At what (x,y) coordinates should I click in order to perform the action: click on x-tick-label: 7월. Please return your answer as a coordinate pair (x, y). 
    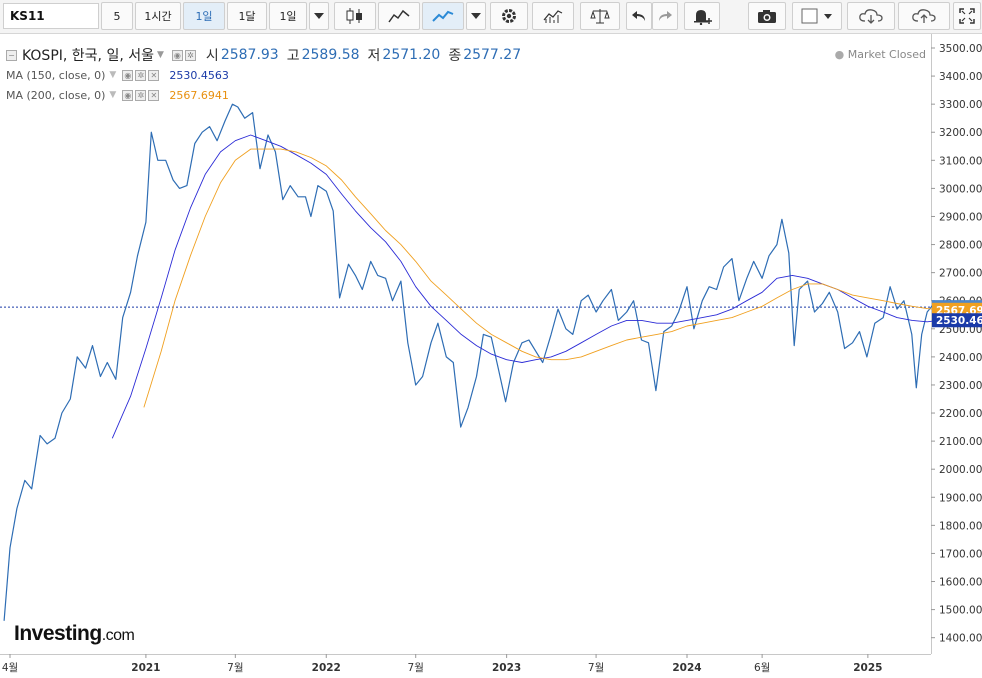
    Looking at the image, I should click on (596, 668).